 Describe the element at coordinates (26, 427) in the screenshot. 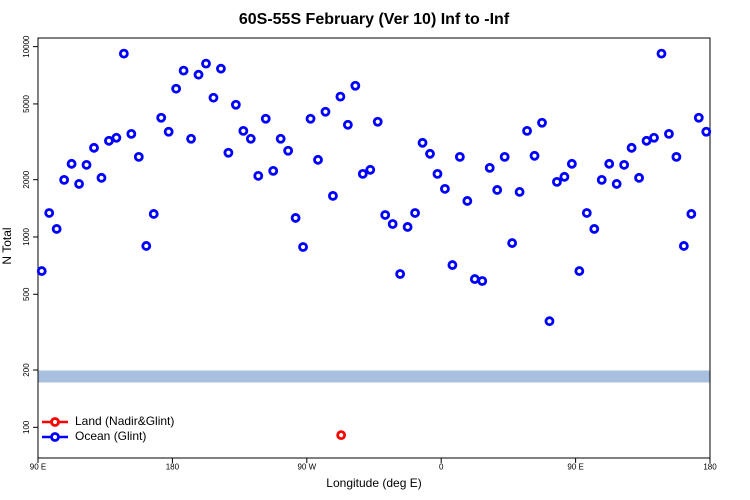

I see `y-tick-label: 100` at that location.